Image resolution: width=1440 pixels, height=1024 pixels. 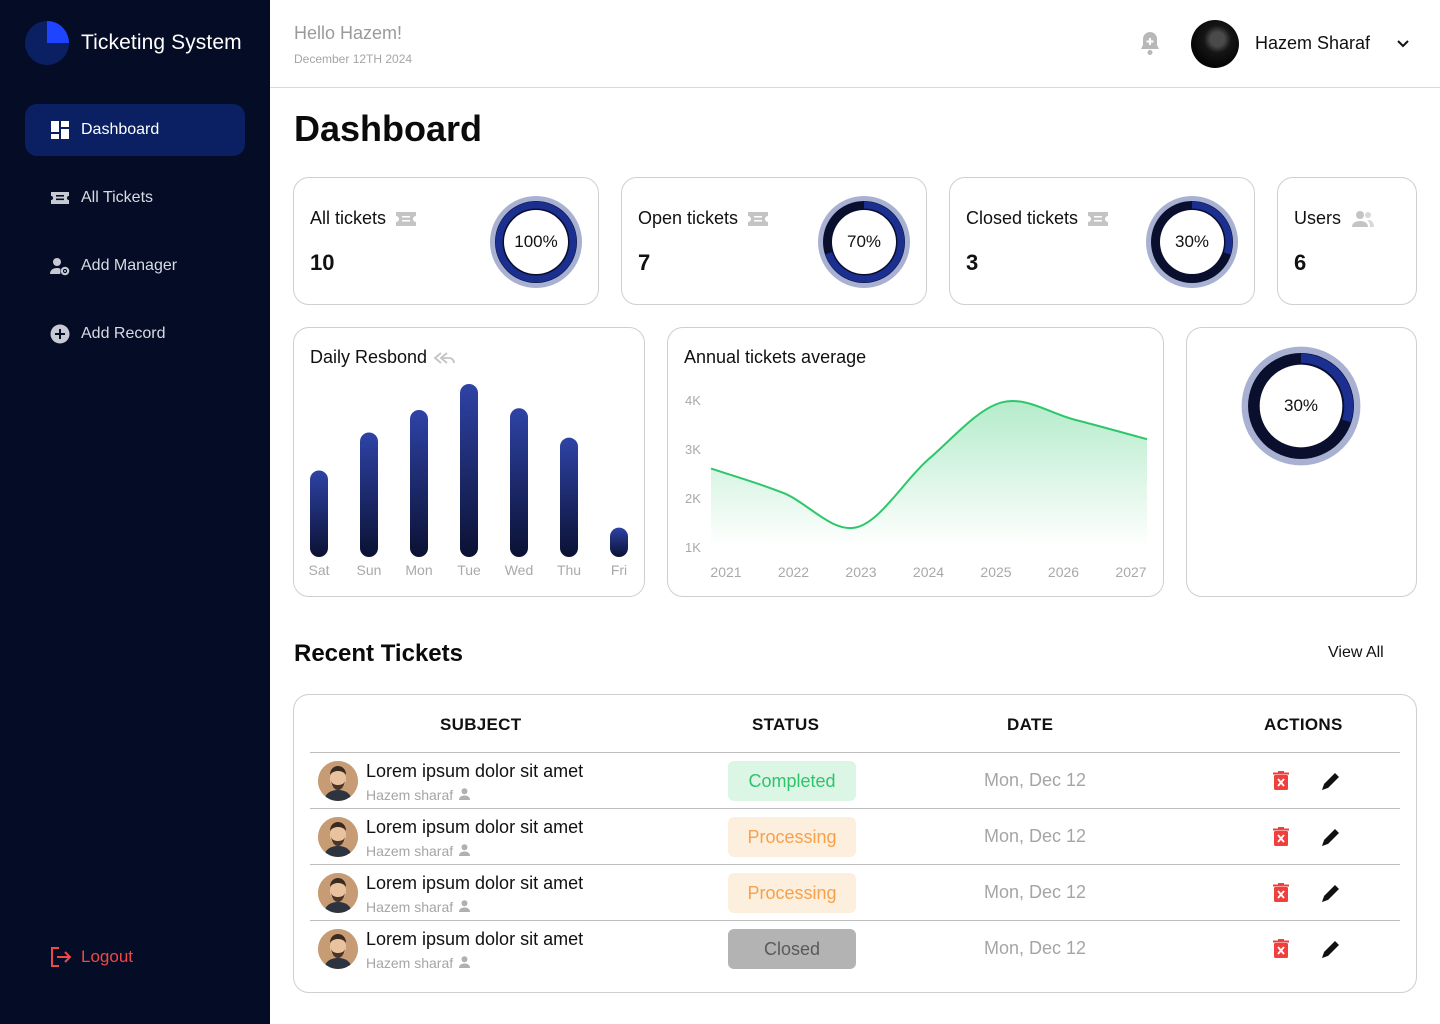 What do you see at coordinates (1215, 44) in the screenshot?
I see `user-avatar` at bounding box center [1215, 44].